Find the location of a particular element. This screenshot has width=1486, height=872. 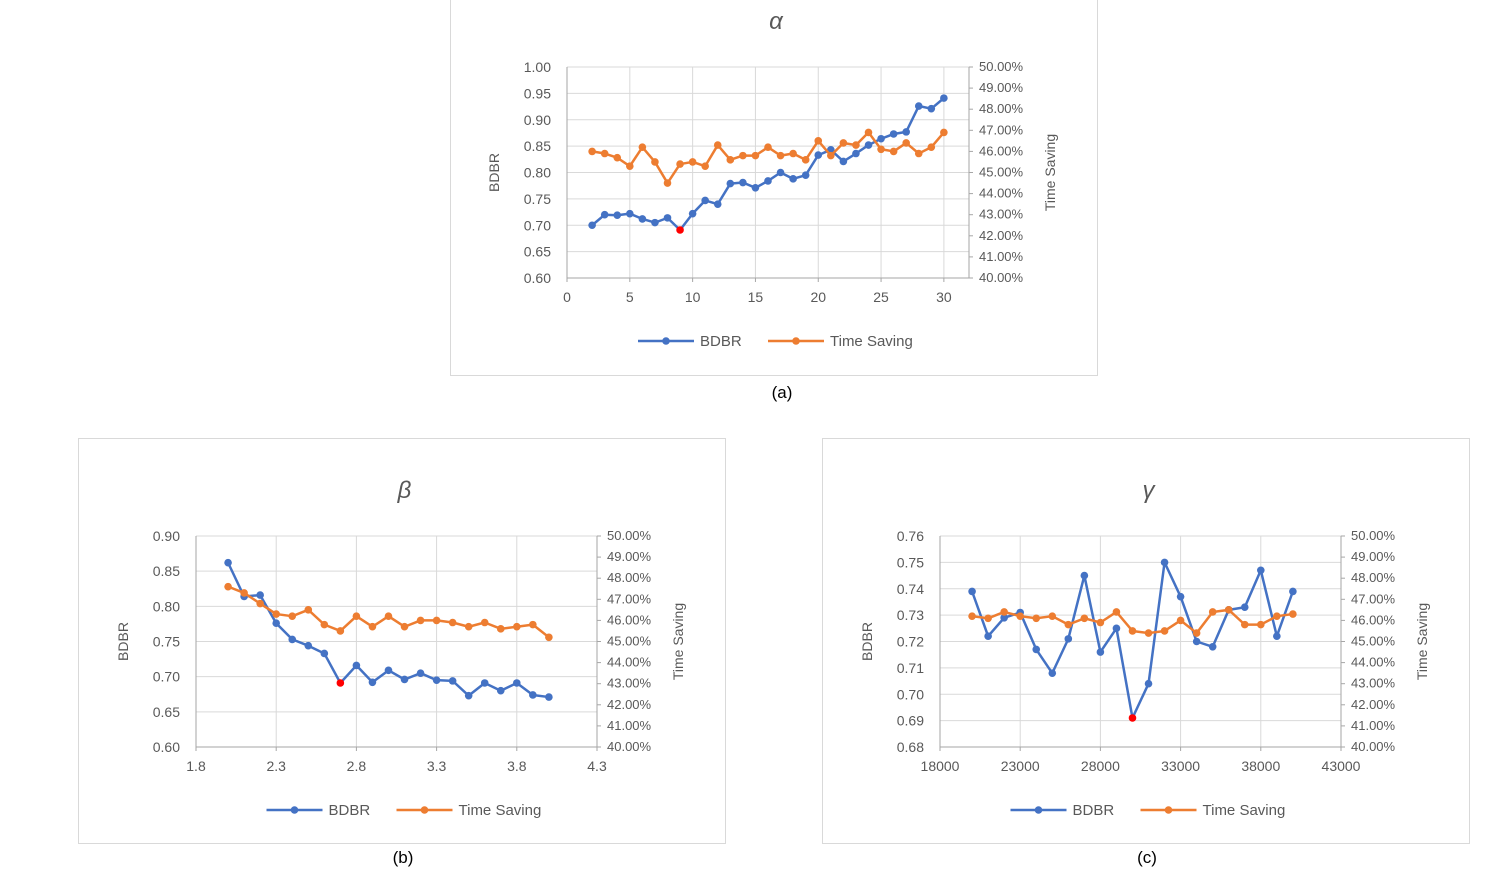

x-tick-label: 10 is located at coordinates (693, 297).